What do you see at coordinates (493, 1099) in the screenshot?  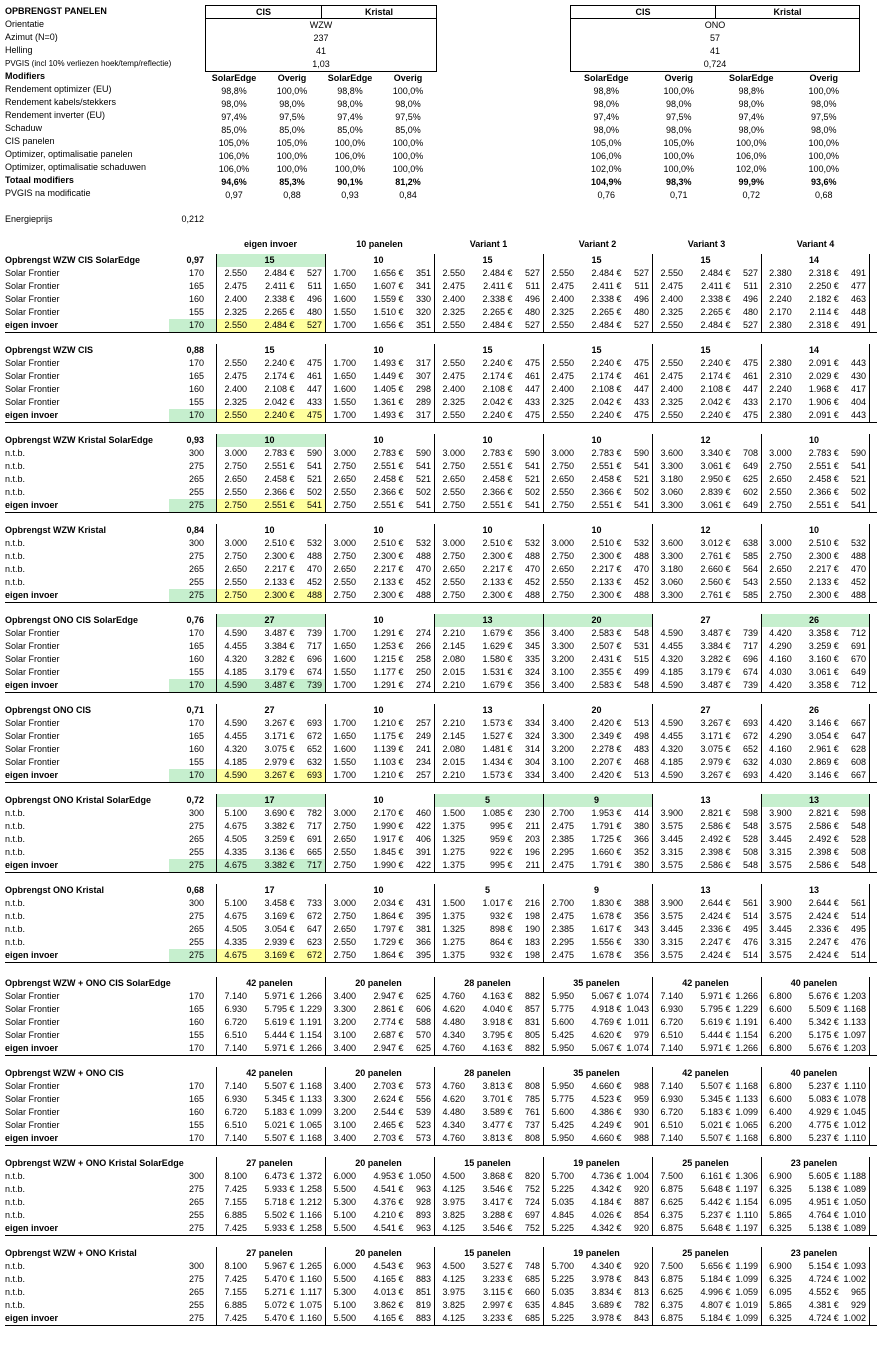 I see `value-kwh: 3.701` at bounding box center [493, 1099].